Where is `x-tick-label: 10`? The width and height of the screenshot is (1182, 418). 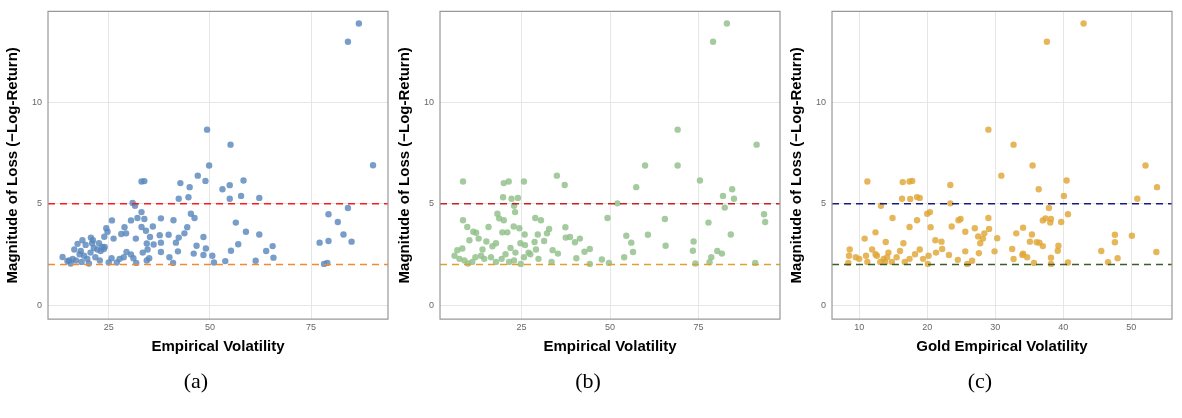
x-tick-label: 10 is located at coordinates (859, 327).